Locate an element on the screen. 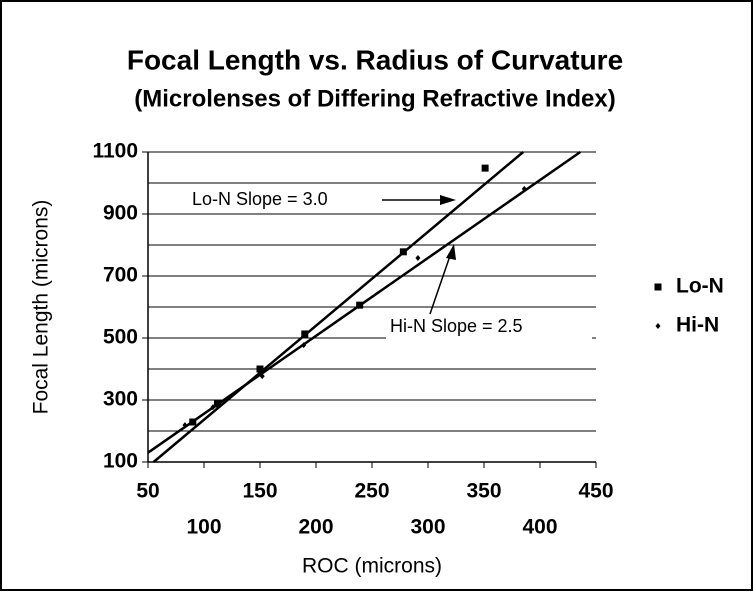 The width and height of the screenshot is (753, 596). y-tick-label: 1100 is located at coordinates (115, 151).